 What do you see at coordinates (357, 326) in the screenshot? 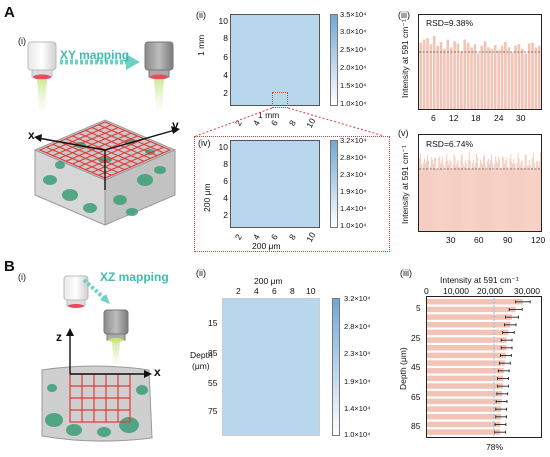
I see `b-ii-cb-tick: 2.8×10⁴` at bounding box center [357, 326].